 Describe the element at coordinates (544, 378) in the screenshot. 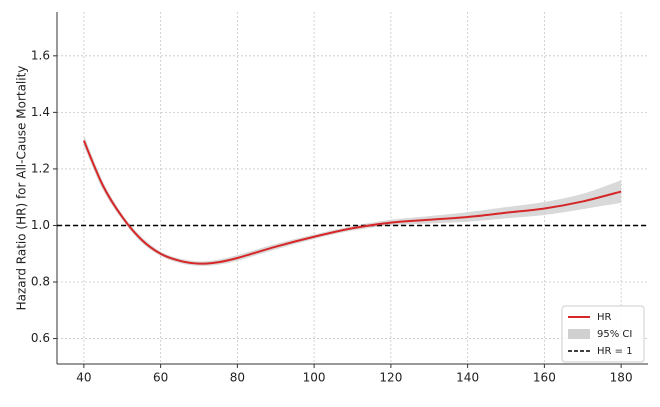

I see `x-tick-label: 160` at that location.